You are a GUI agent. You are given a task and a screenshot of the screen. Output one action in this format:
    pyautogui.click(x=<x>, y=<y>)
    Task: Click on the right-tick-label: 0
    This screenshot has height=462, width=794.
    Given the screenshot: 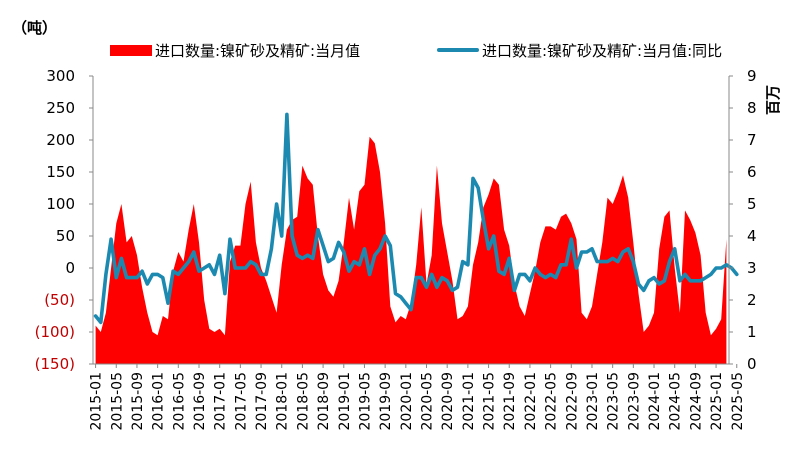 What is the action you would take?
    pyautogui.click(x=752, y=364)
    